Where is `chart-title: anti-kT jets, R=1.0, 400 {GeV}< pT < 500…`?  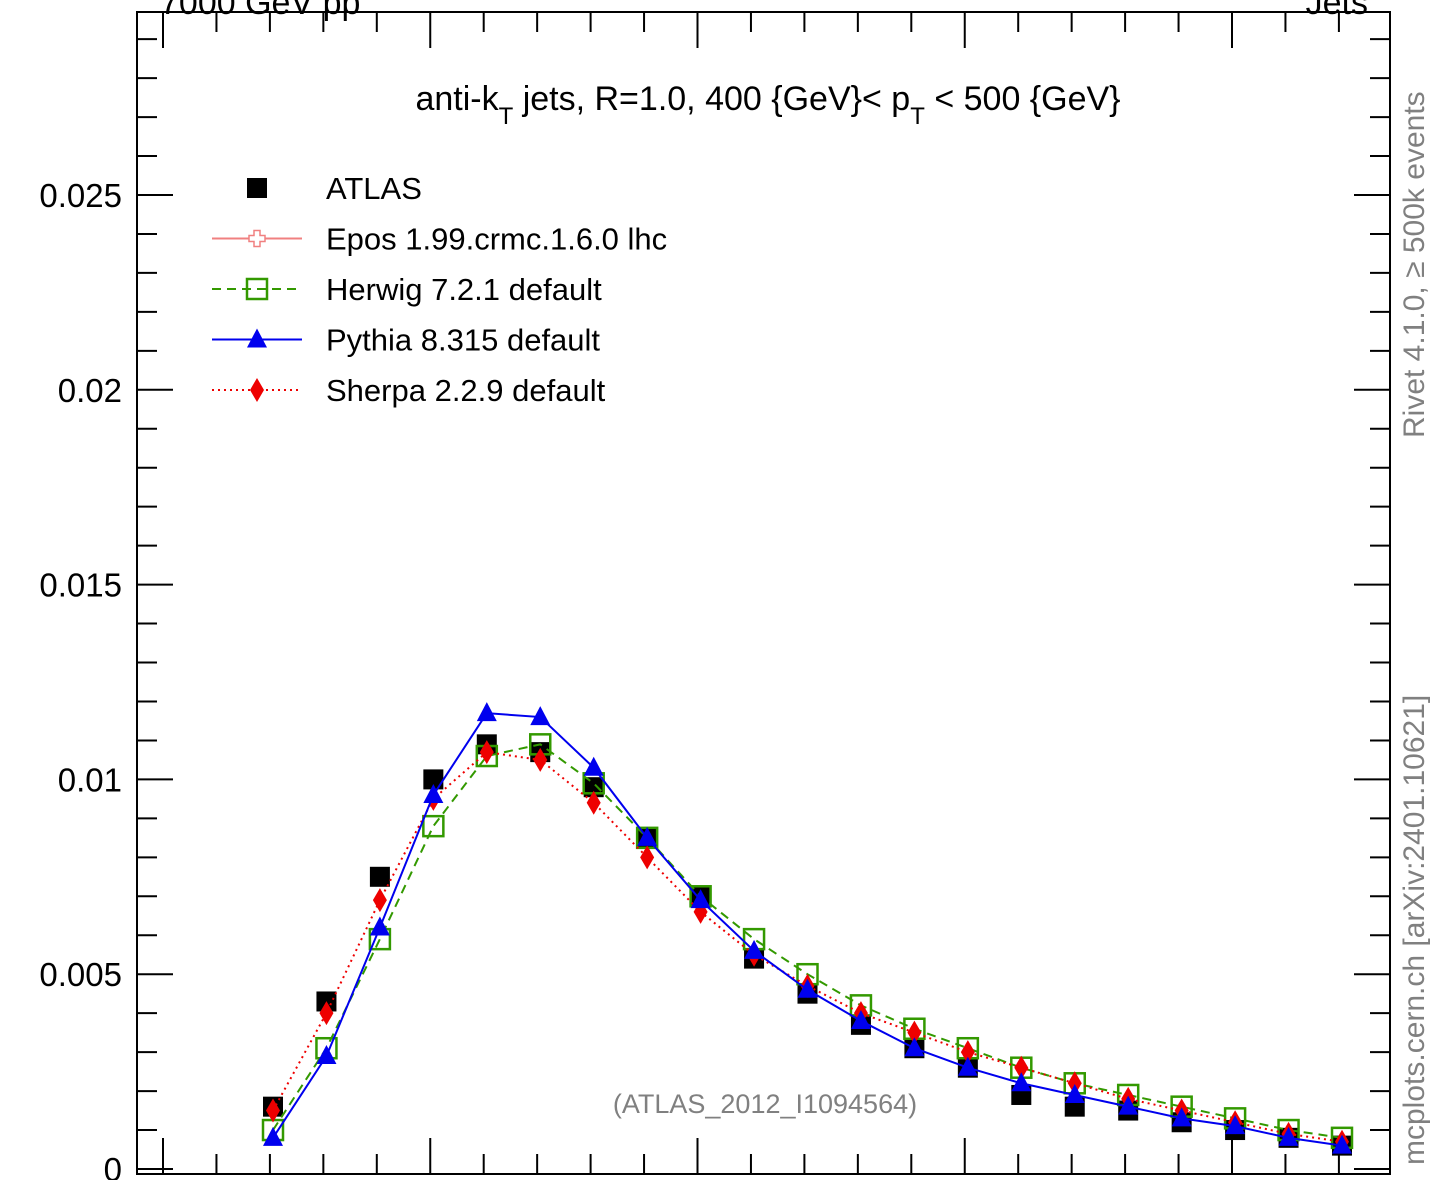 chart-title: anti-kT jets, R=1.0, 400 {GeV}< pT < 500… is located at coordinates (767, 105).